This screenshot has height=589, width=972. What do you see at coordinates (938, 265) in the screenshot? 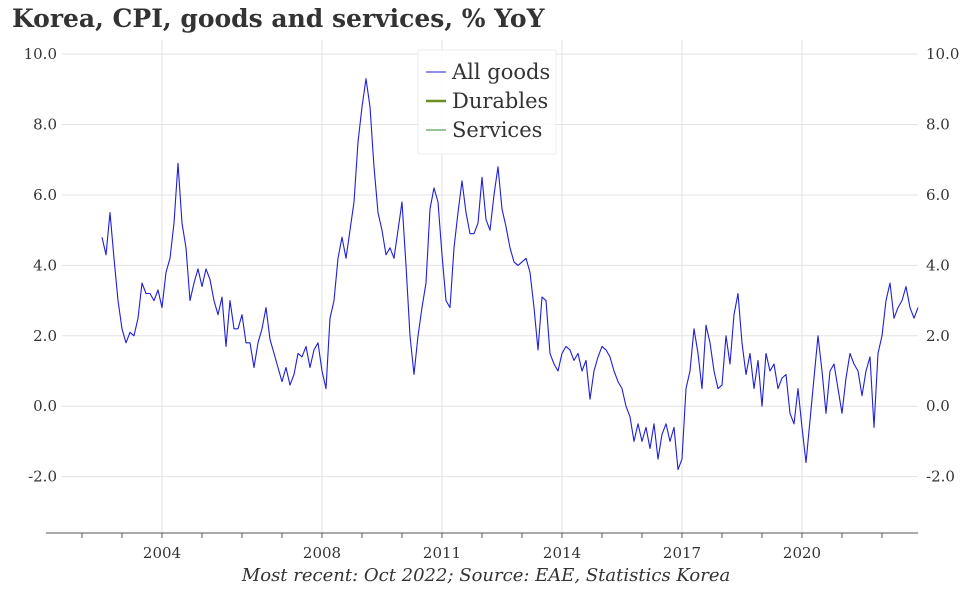
I see `y-tick-label-right: 4.0` at bounding box center [938, 265].